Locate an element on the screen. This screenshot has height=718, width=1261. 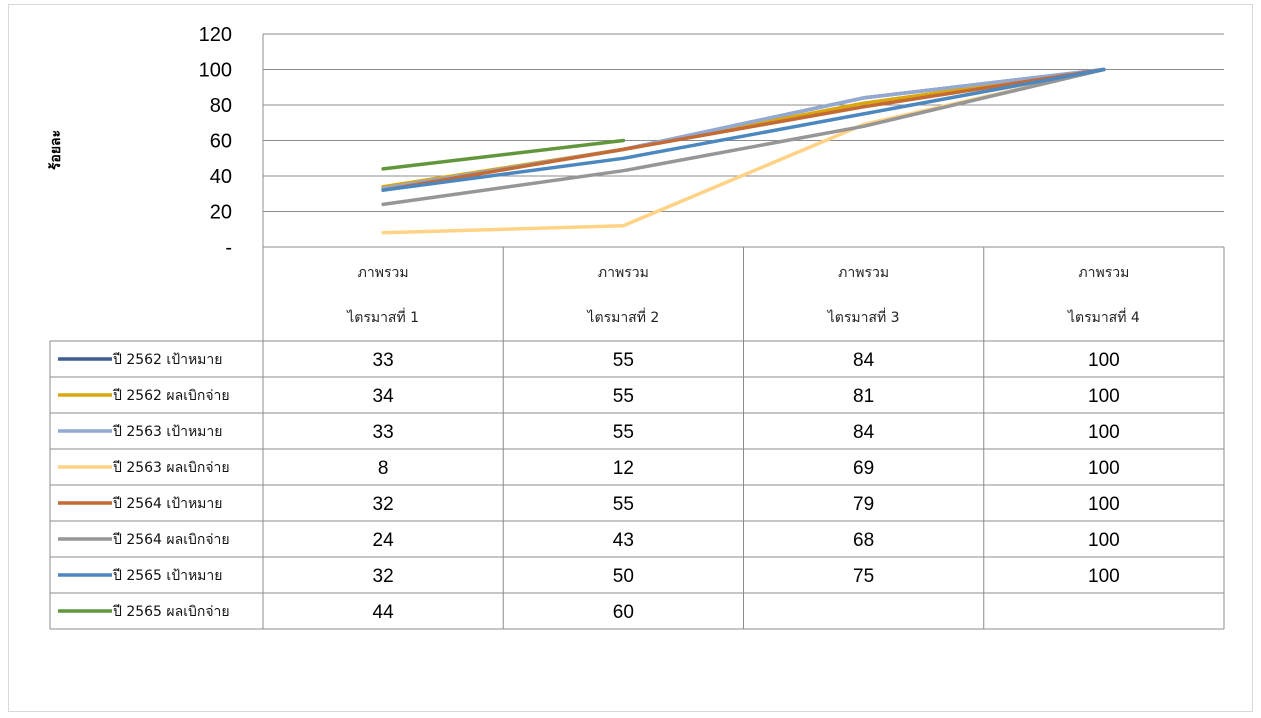
y-tick-label: 40 is located at coordinates (221, 177).